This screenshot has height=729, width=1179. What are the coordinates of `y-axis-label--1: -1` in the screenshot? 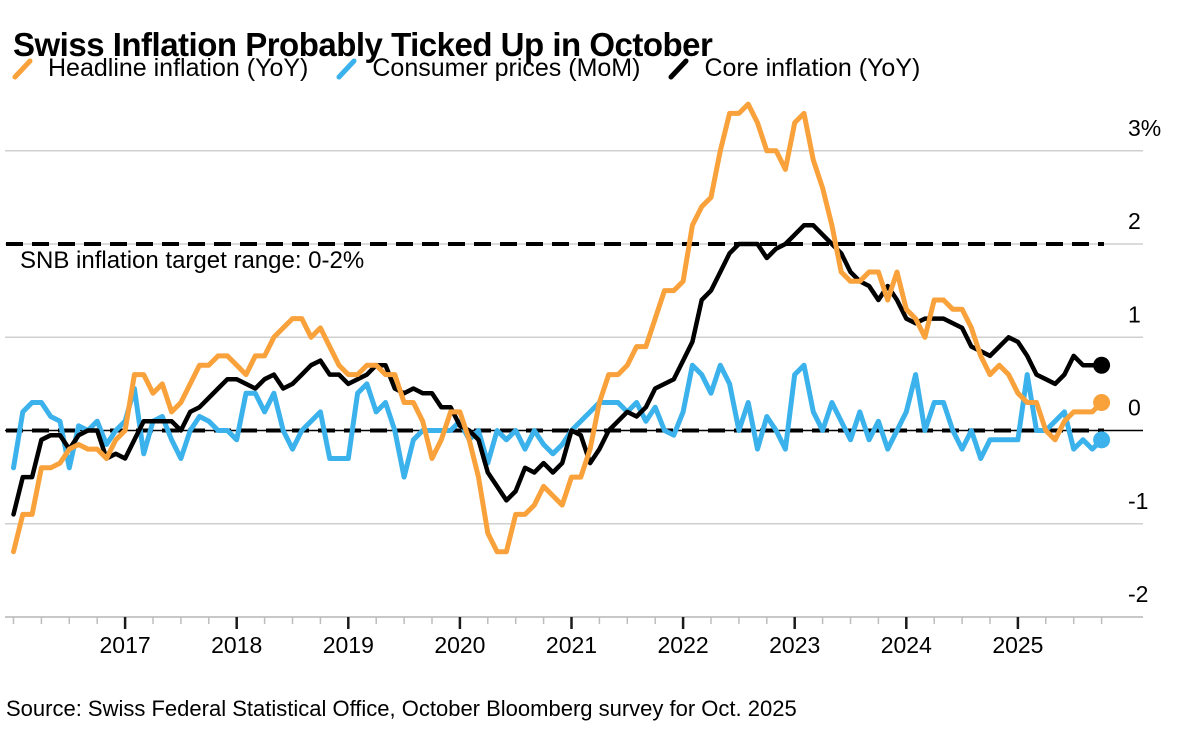 It's located at (1138, 501).